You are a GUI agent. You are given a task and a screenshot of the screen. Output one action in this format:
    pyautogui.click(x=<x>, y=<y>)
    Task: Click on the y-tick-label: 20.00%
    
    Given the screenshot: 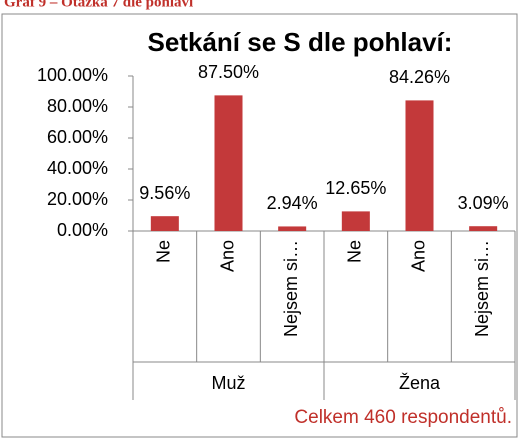 What is the action you would take?
    pyautogui.click(x=77, y=199)
    